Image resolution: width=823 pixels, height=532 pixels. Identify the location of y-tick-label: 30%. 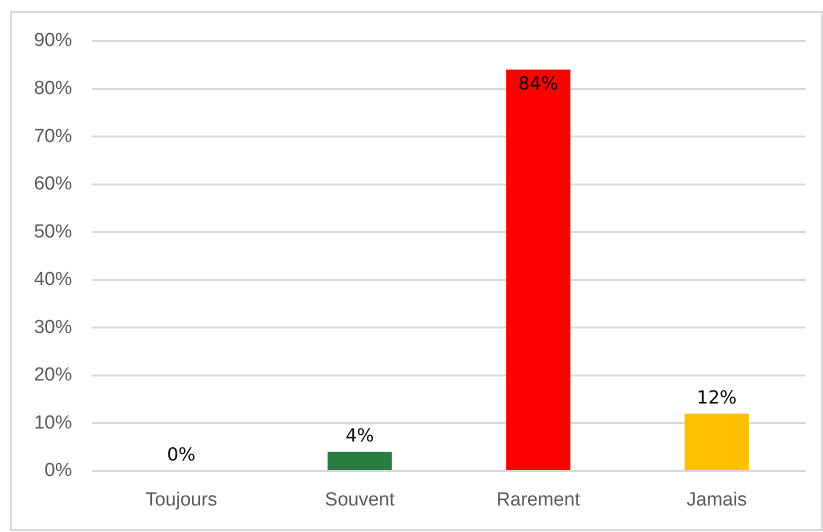
(53, 327).